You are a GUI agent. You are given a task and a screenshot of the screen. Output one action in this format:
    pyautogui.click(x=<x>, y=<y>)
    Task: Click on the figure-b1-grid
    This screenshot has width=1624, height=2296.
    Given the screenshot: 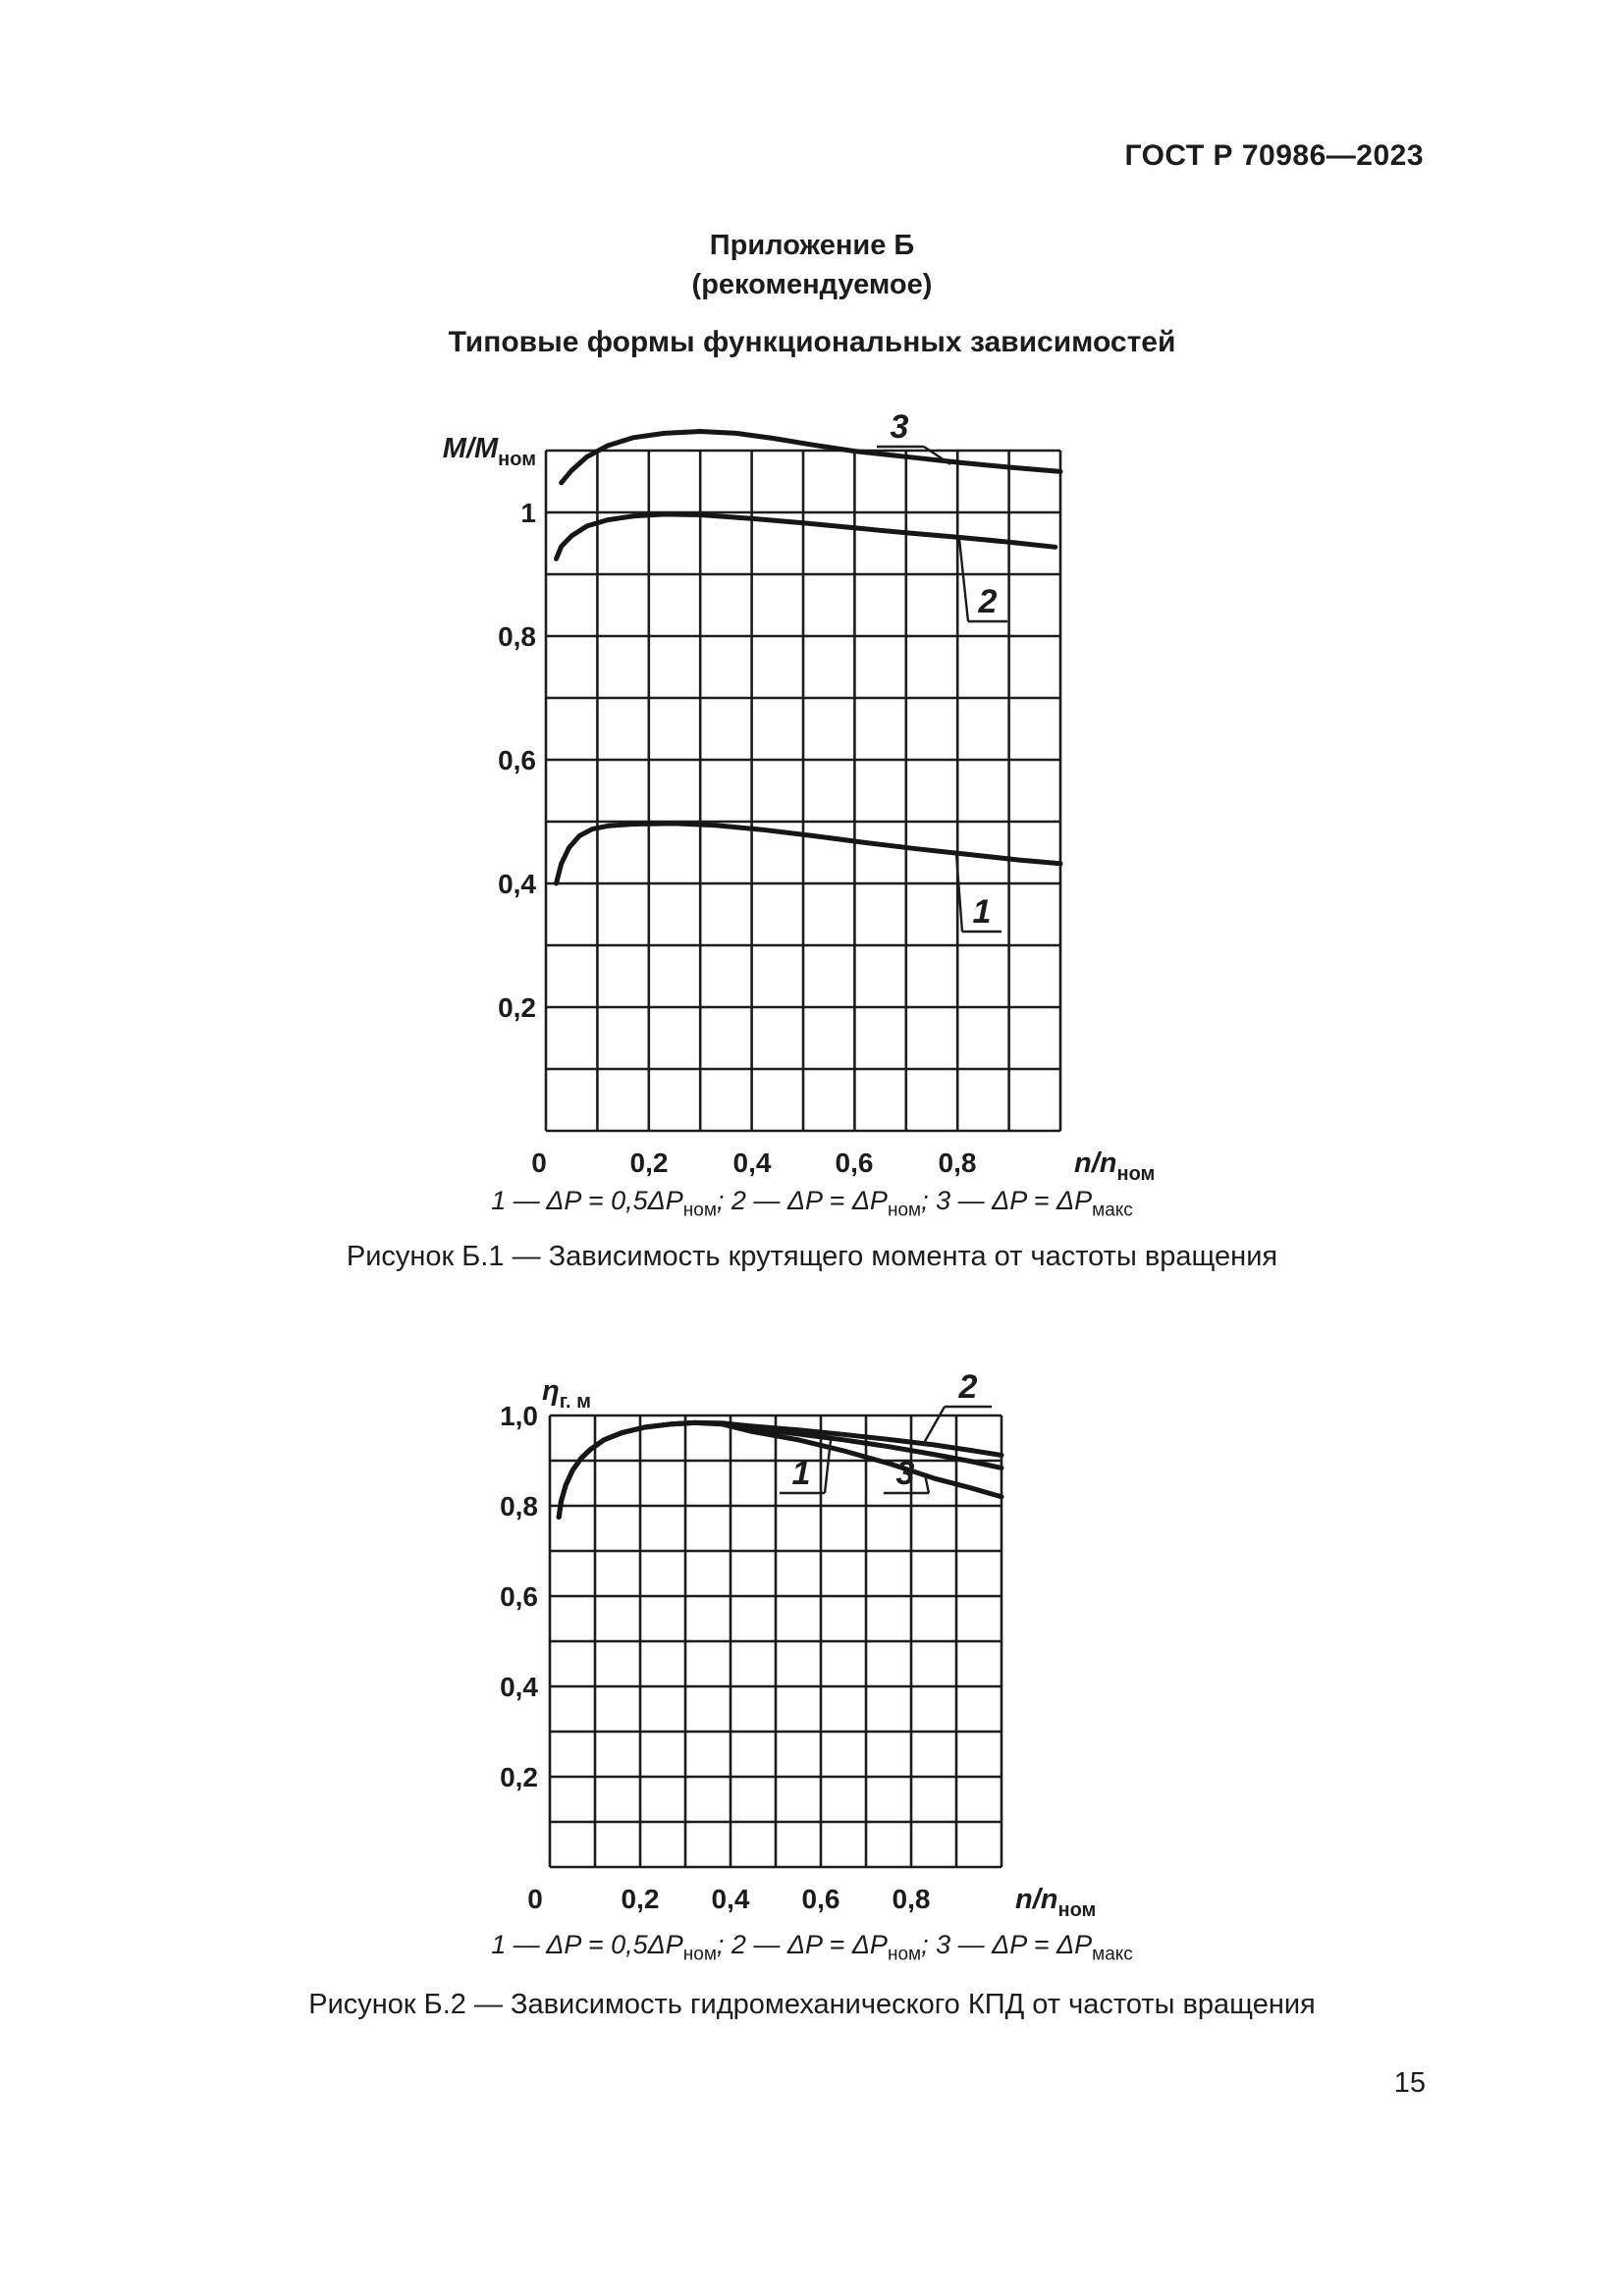 What is the action you would take?
    pyautogui.click(x=803, y=791)
    